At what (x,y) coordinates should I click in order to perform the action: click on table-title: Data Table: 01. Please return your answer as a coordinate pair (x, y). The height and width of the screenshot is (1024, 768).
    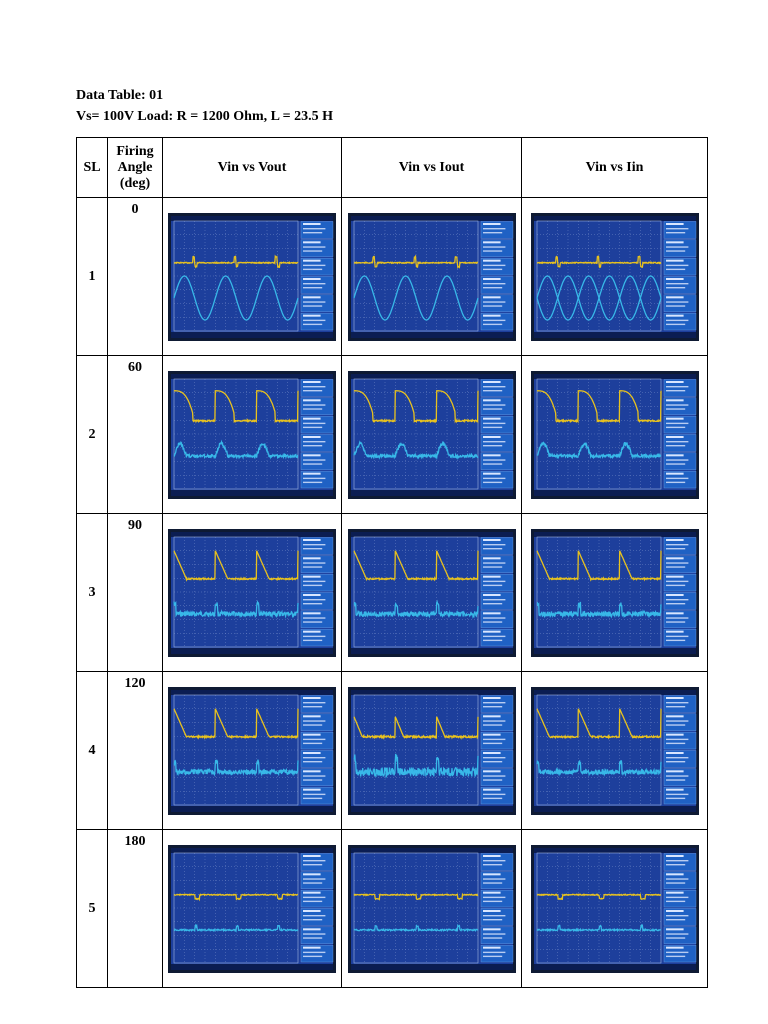
    Looking at the image, I should click on (120, 95).